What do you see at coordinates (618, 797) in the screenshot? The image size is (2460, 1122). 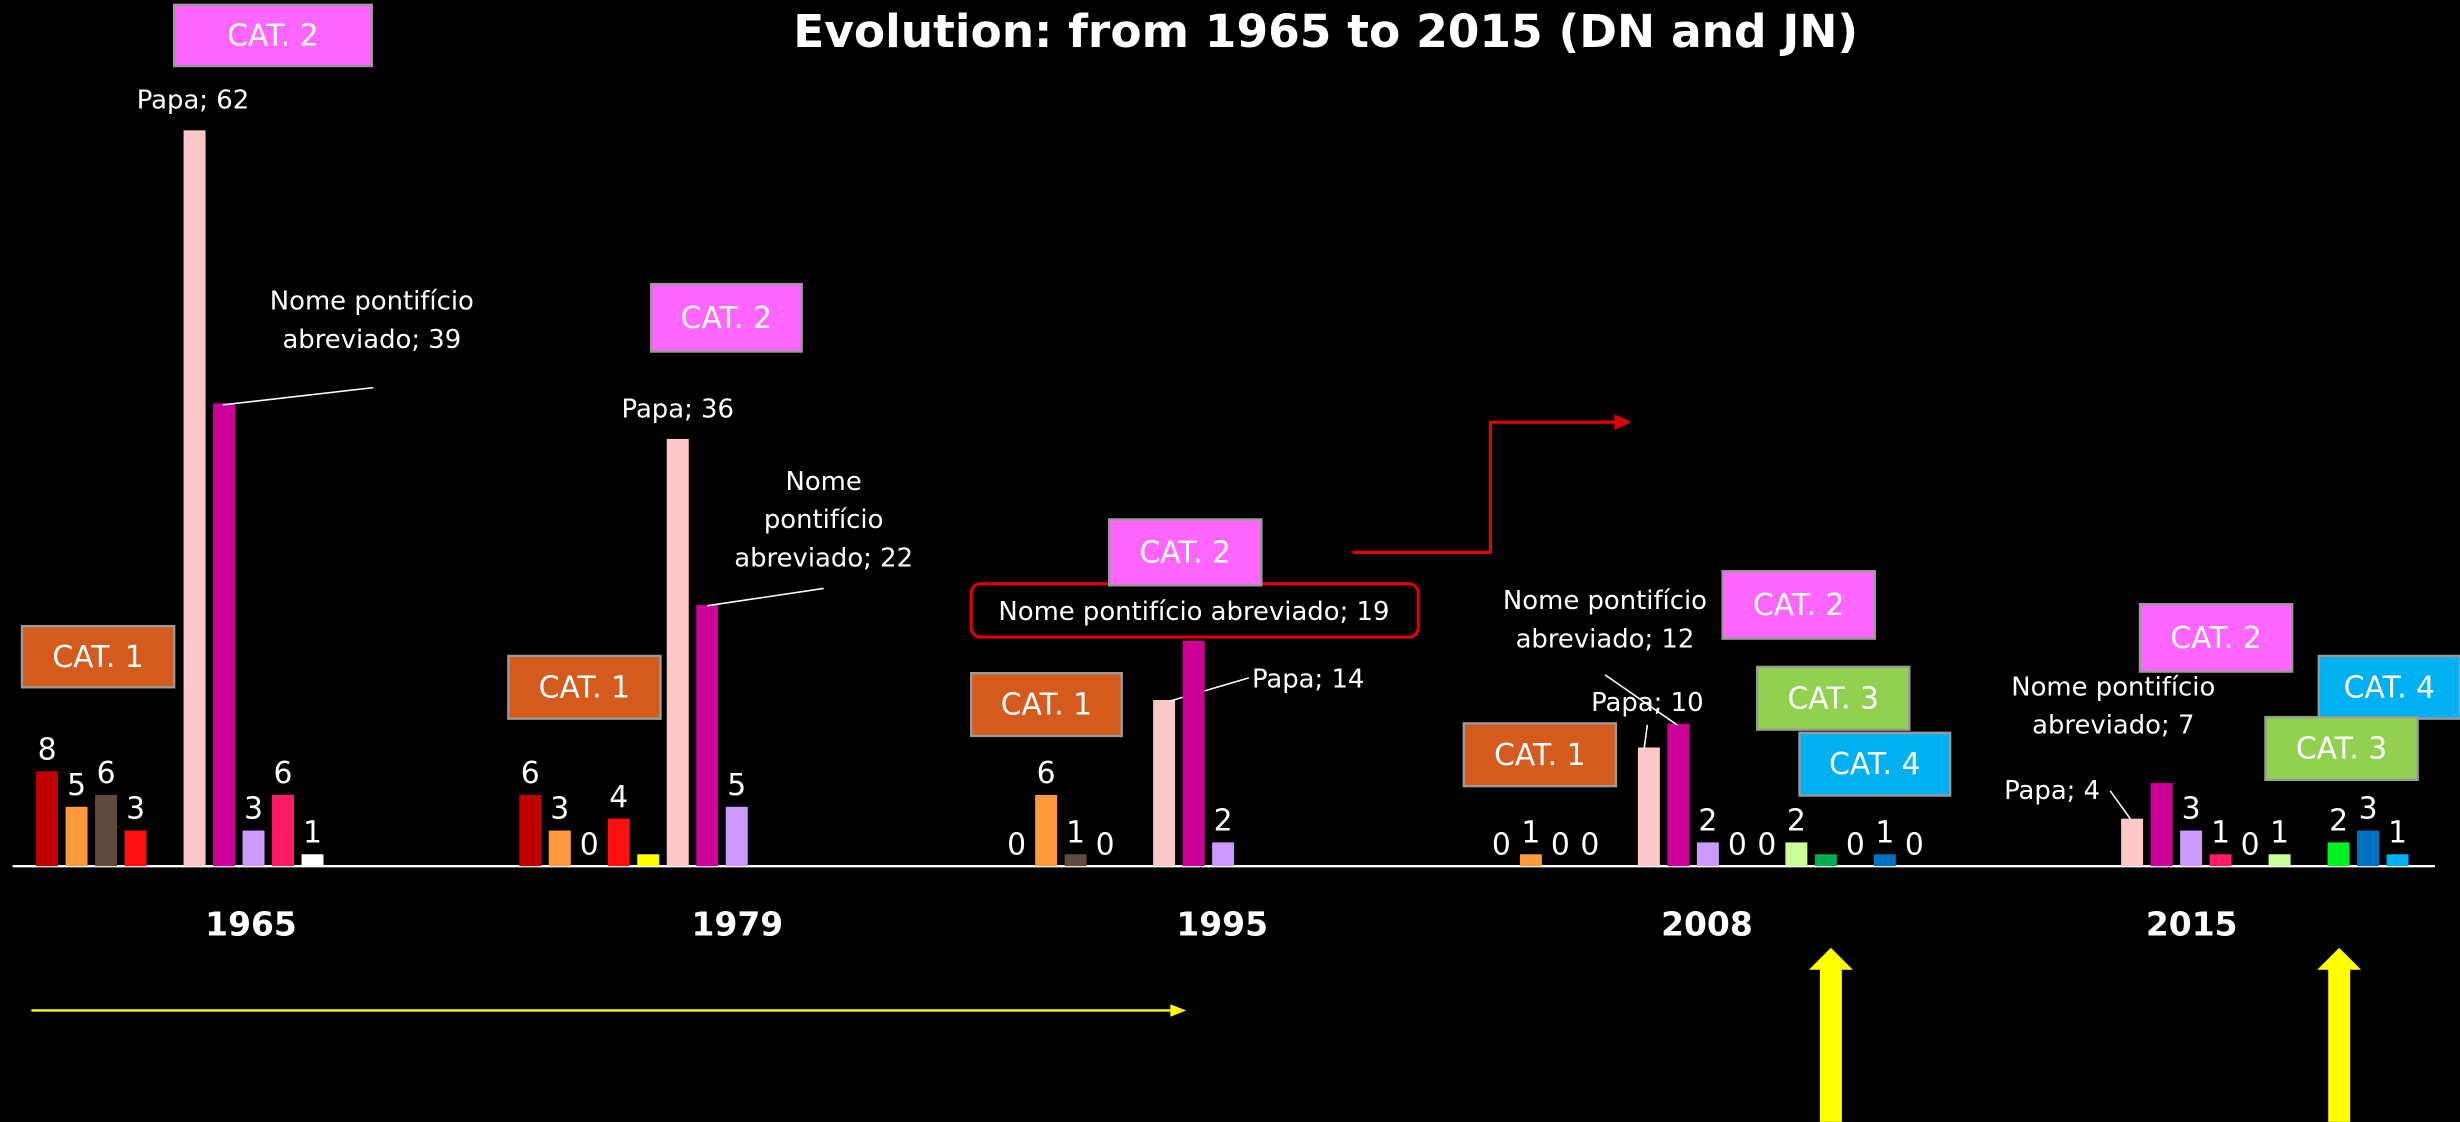 I see `data-label: 4` at bounding box center [618, 797].